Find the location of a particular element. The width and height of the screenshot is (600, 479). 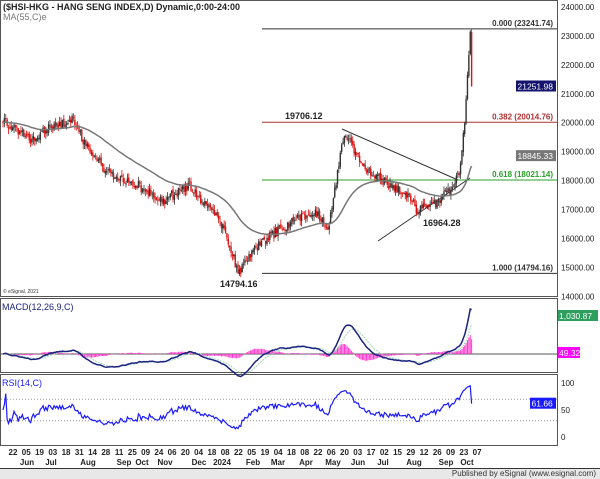

x-month-label: Aug is located at coordinates (88, 462).